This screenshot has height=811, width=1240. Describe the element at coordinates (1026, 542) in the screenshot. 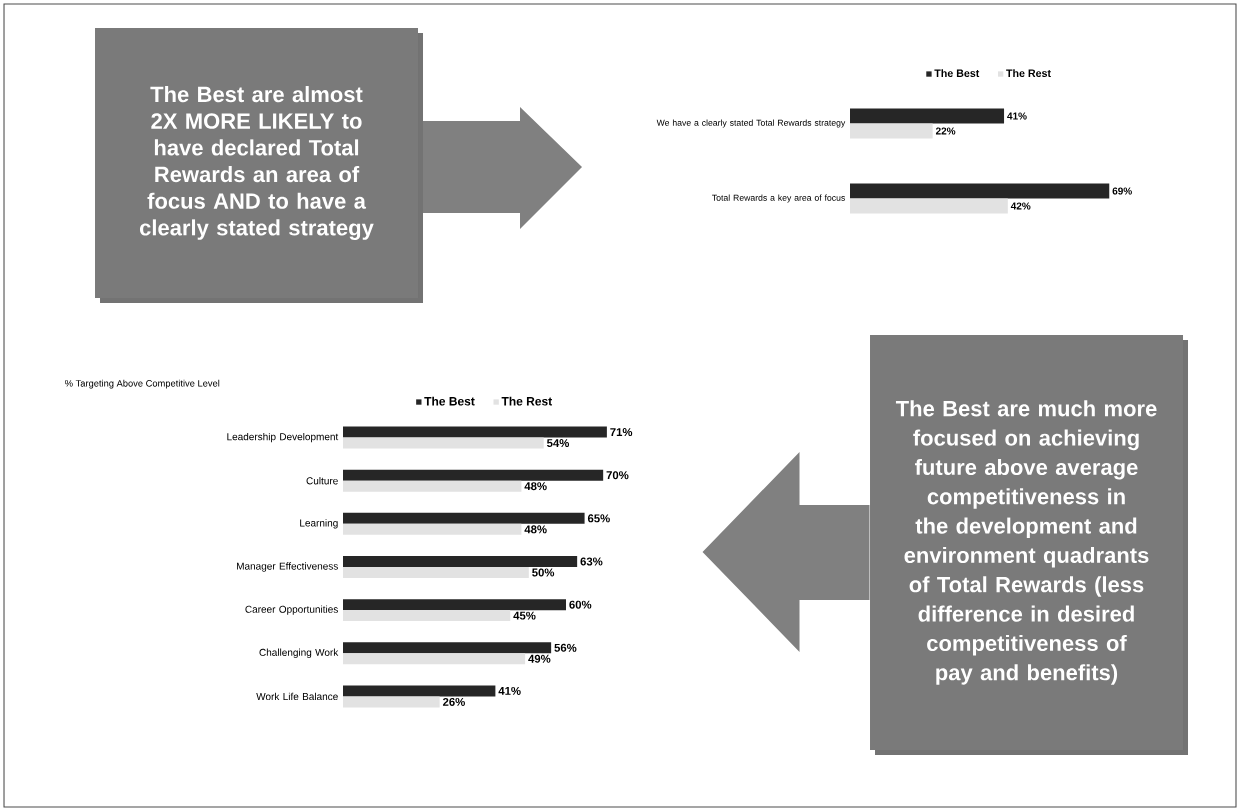

I see `text: The Best are much more focused on achieving future above average competitiveness in the development and environment quadrants of Total Rewards (less difference in desired competitiveness of pay and benefits)` at that location.